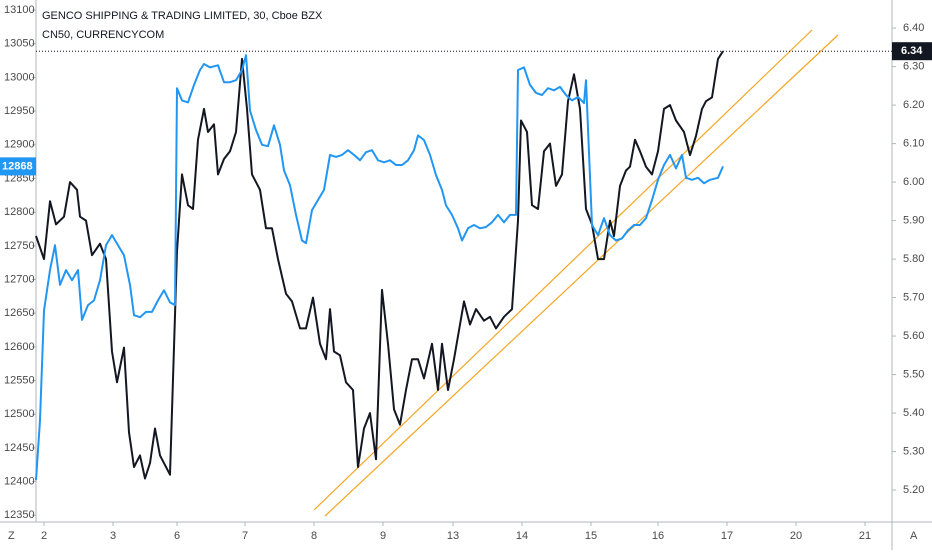  What do you see at coordinates (796, 536) in the screenshot?
I see `x-tick-label: 20` at bounding box center [796, 536].